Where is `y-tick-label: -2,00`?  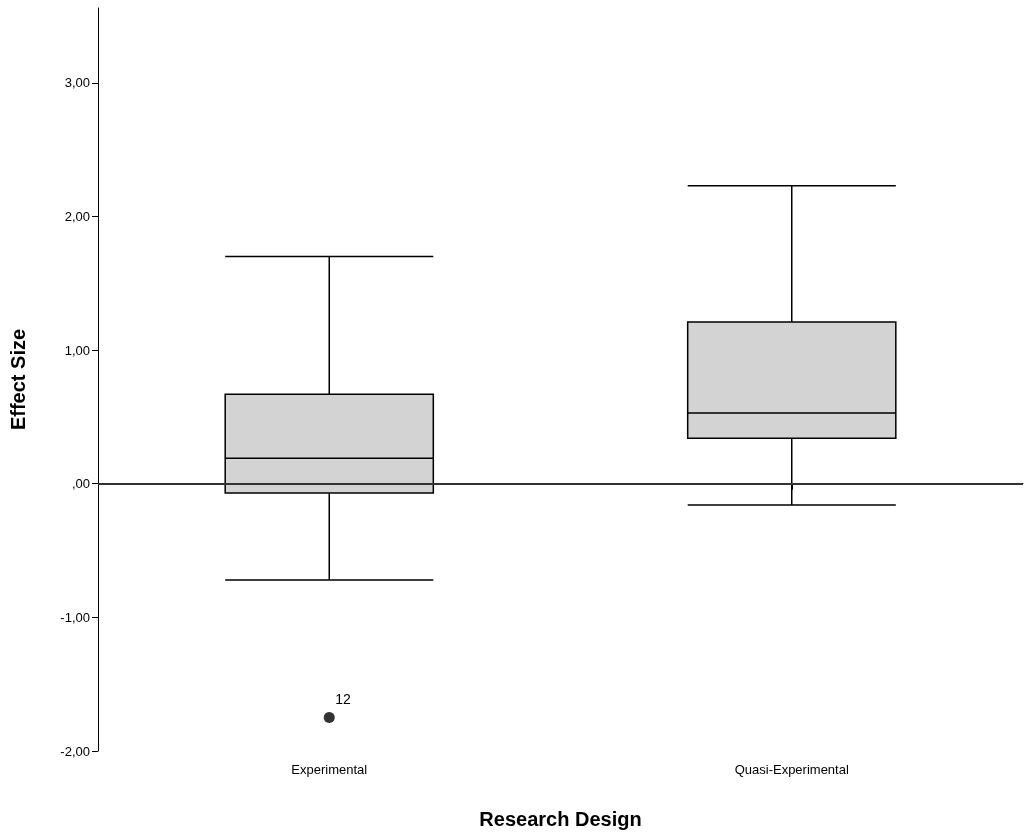
y-tick-label: -2,00 is located at coordinates (75, 751).